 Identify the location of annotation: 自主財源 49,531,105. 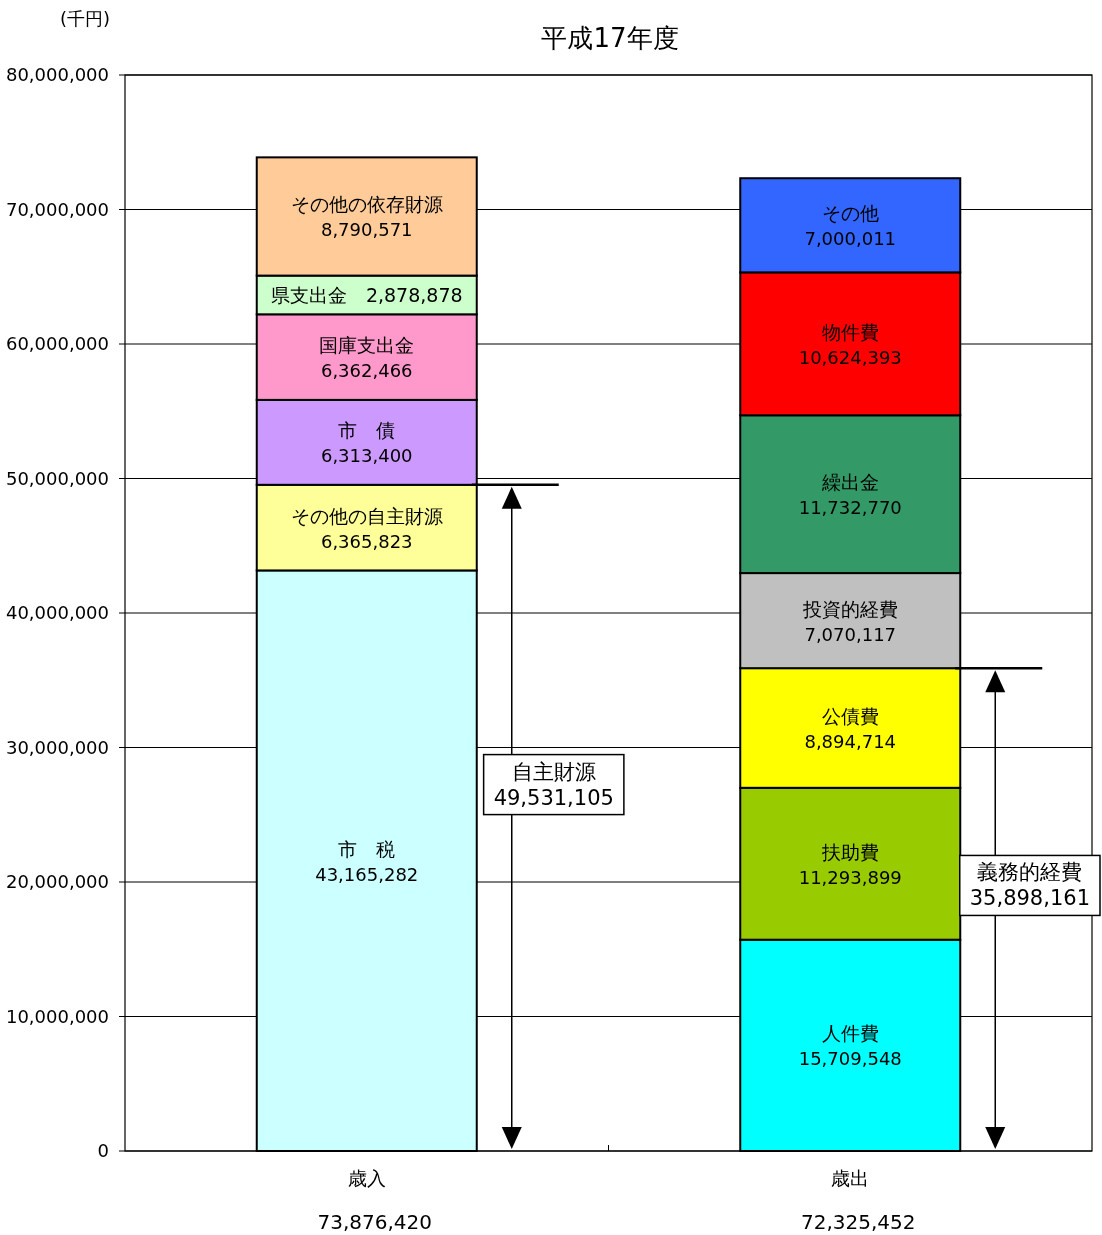
(553, 784).